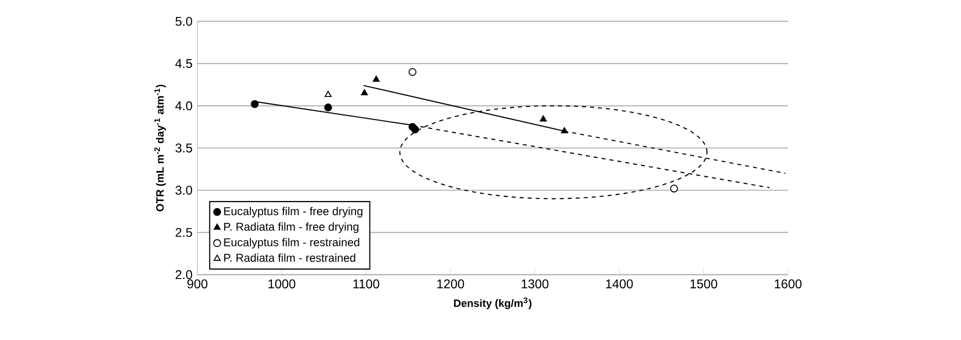  Describe the element at coordinates (197, 283) in the screenshot. I see `x-tick-label: 900` at that location.